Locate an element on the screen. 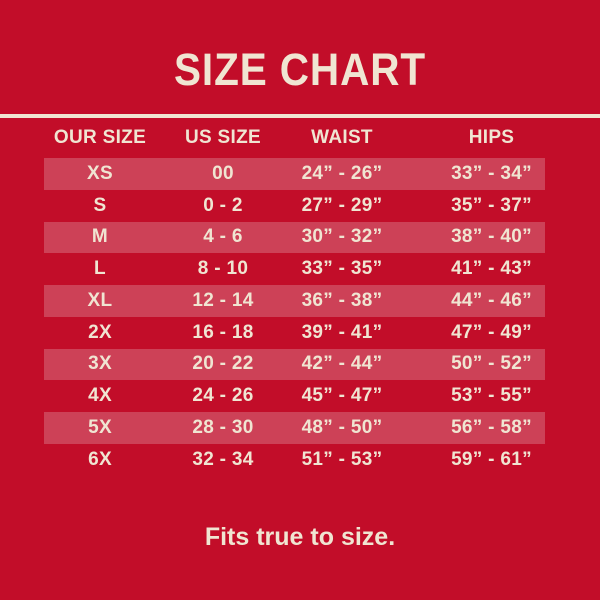 This screenshot has width=600, height=600. cell-us-size: 16 - 18 is located at coordinates (223, 332).